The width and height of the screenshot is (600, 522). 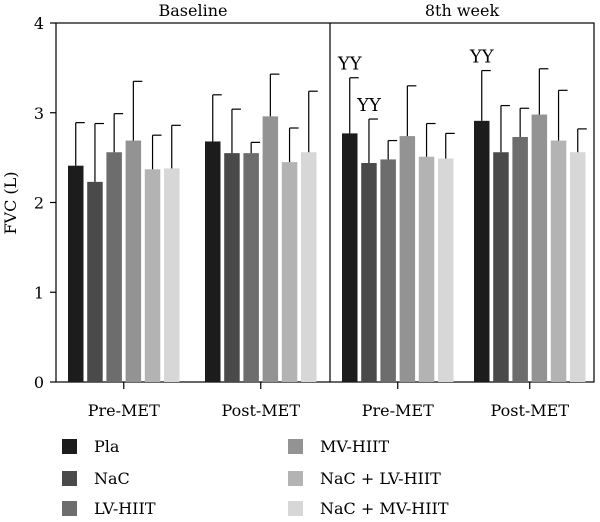 I want to click on y-axis-title: FVC (L), so click(x=10, y=202).